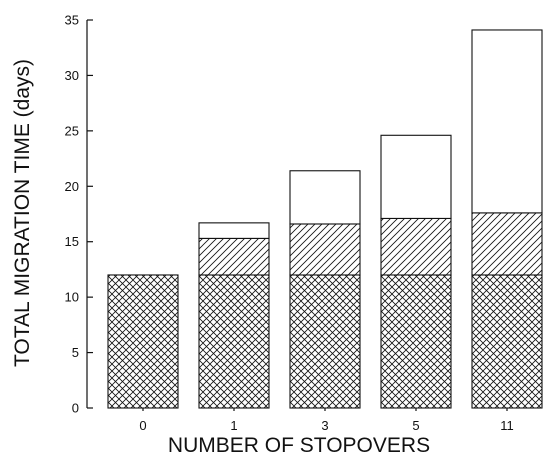 Image resolution: width=558 pixels, height=465 pixels. What do you see at coordinates (22, 213) in the screenshot?
I see `y-axis-title: TOTAL MIGRATION TIME (days)` at bounding box center [22, 213].